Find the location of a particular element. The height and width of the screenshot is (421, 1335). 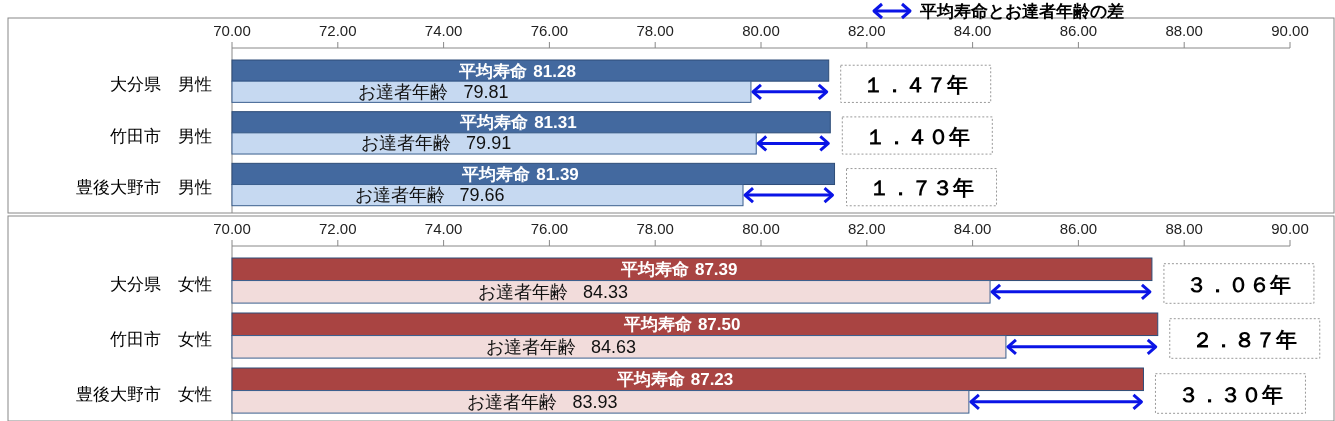

data-label: 81.31 is located at coordinates (555, 123).